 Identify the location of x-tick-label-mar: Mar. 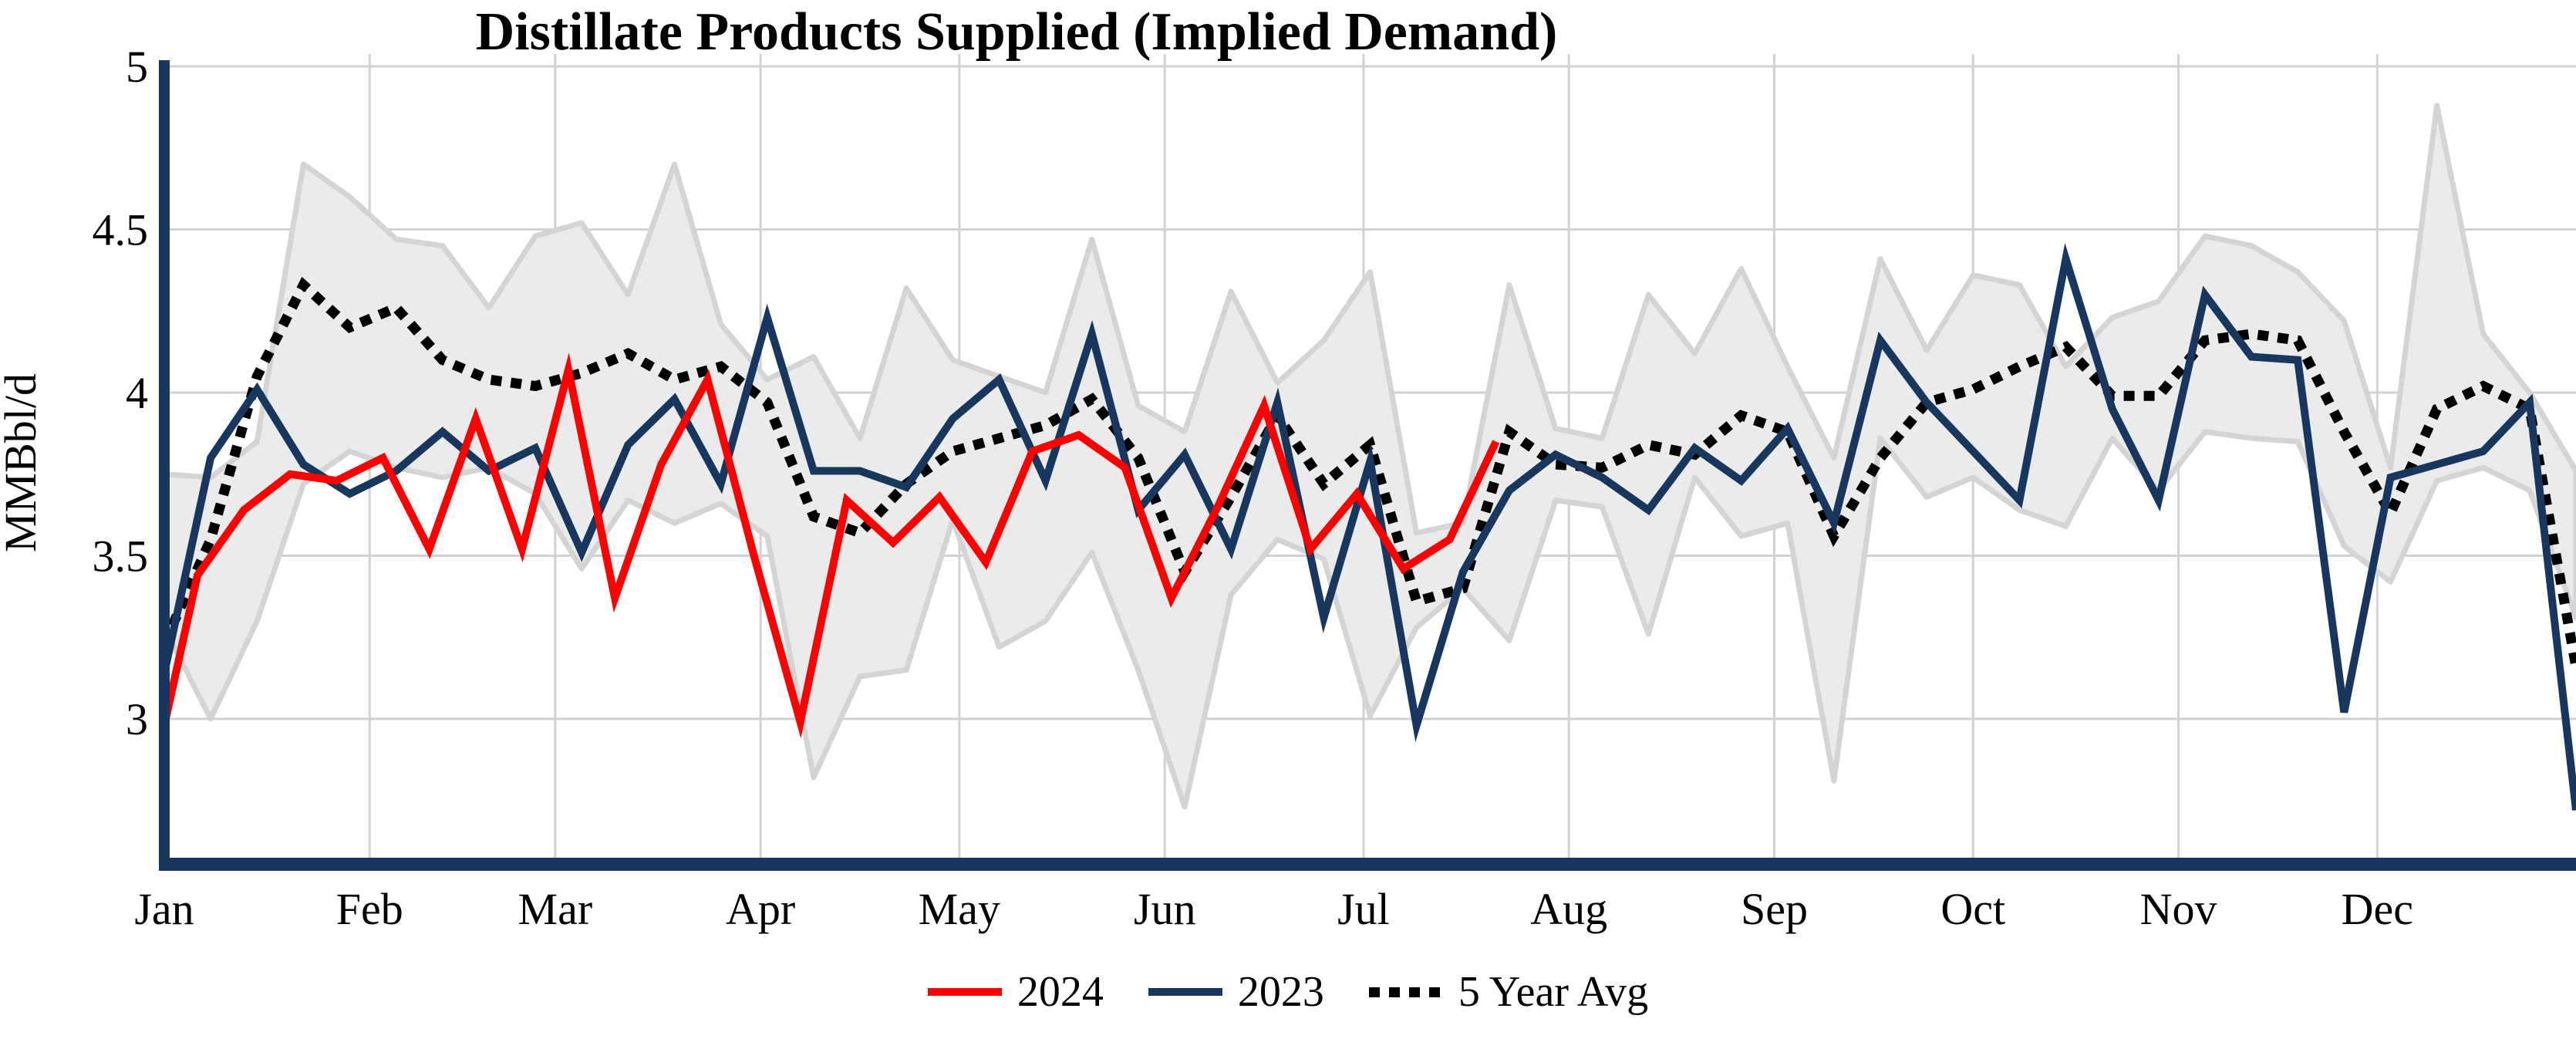
(555, 909).